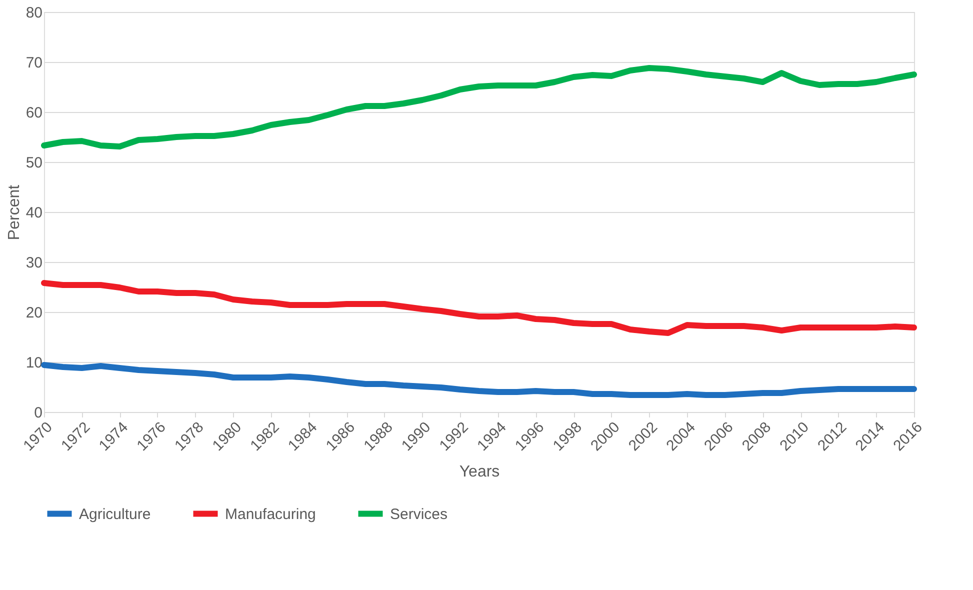  What do you see at coordinates (34, 13) in the screenshot?
I see `y-tick-label: 80` at bounding box center [34, 13].